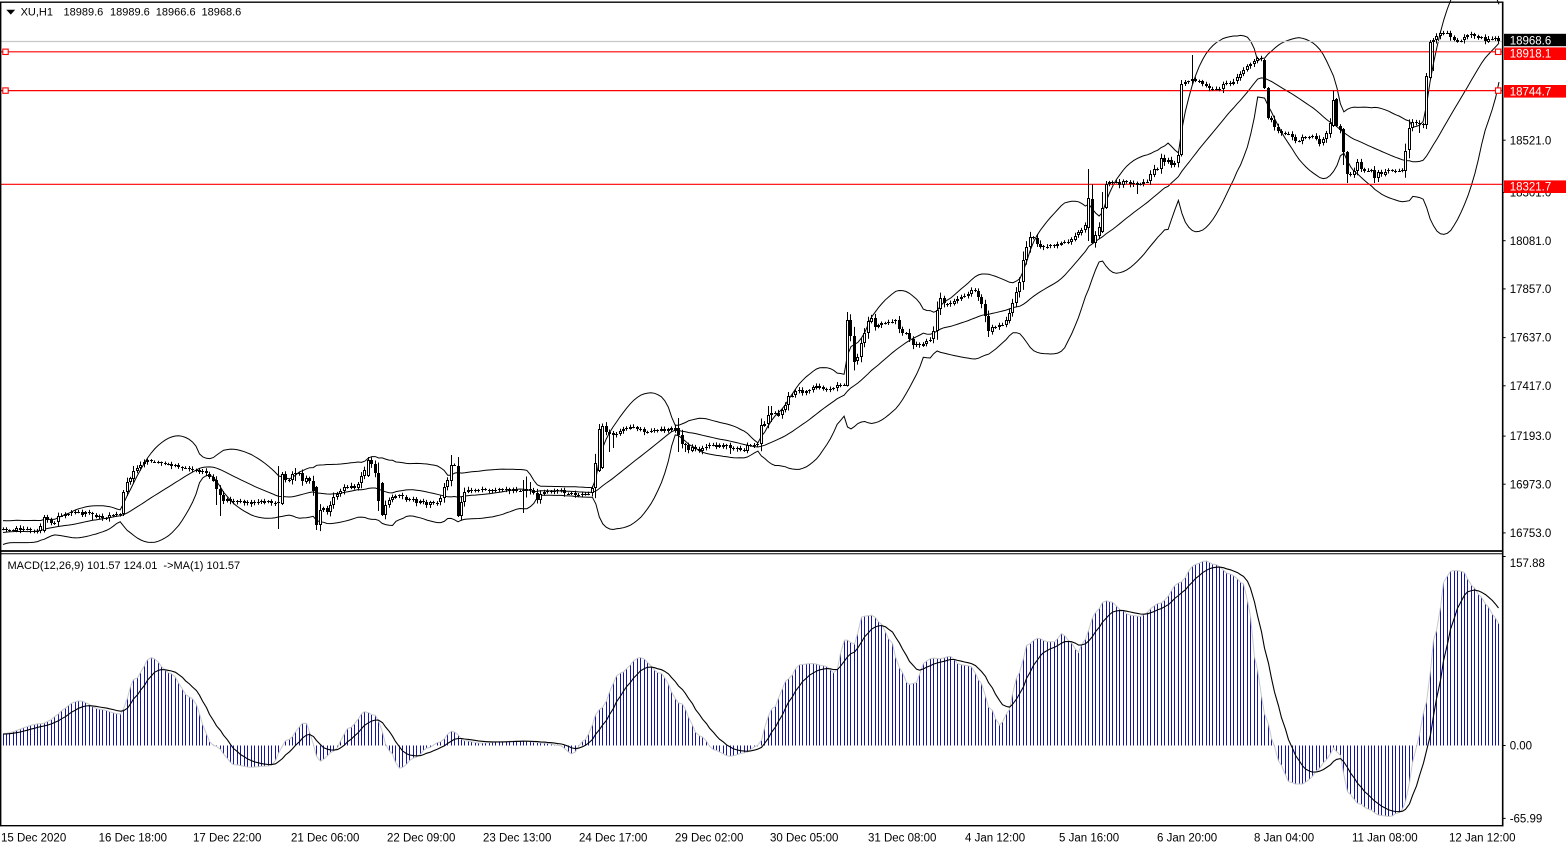  What do you see at coordinates (176, 13) in the screenshot?
I see `svg-text: 18966.6` at bounding box center [176, 13].